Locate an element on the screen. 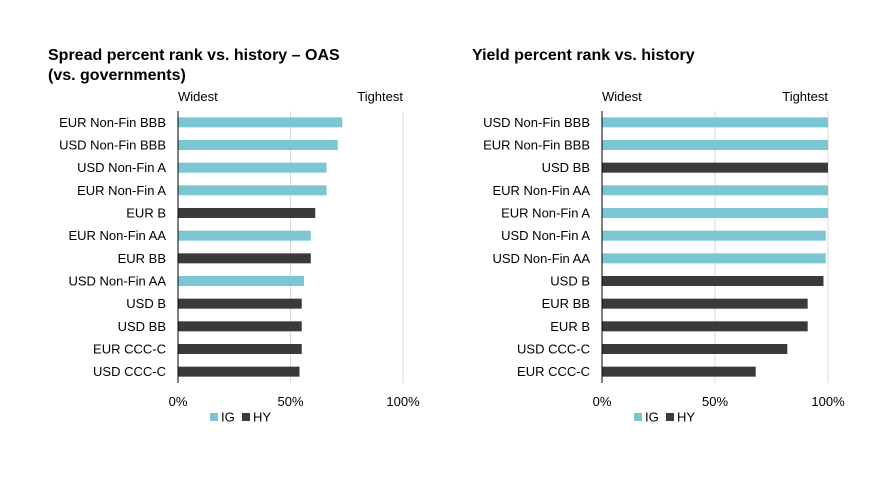 Image resolution: width=890 pixels, height=500 pixels. spread-category-label-usd-non-fin-a: USD Non-Fin A is located at coordinates (121, 167).